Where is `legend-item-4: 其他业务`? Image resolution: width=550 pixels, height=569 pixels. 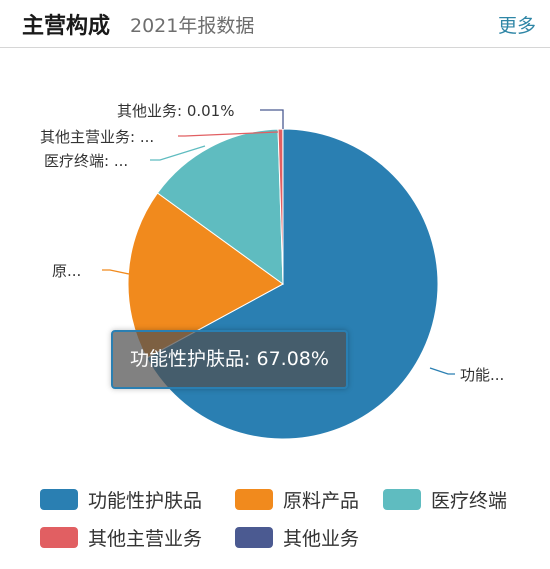 legend-item-4: 其他业务 is located at coordinates (297, 537).